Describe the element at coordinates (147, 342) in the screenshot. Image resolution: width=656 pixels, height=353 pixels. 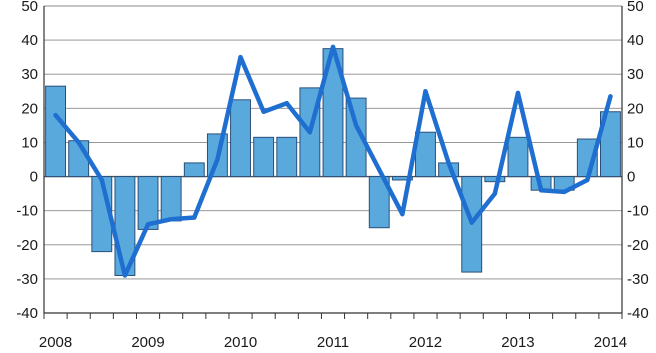
I see `x-tick-label: 2009` at that location.